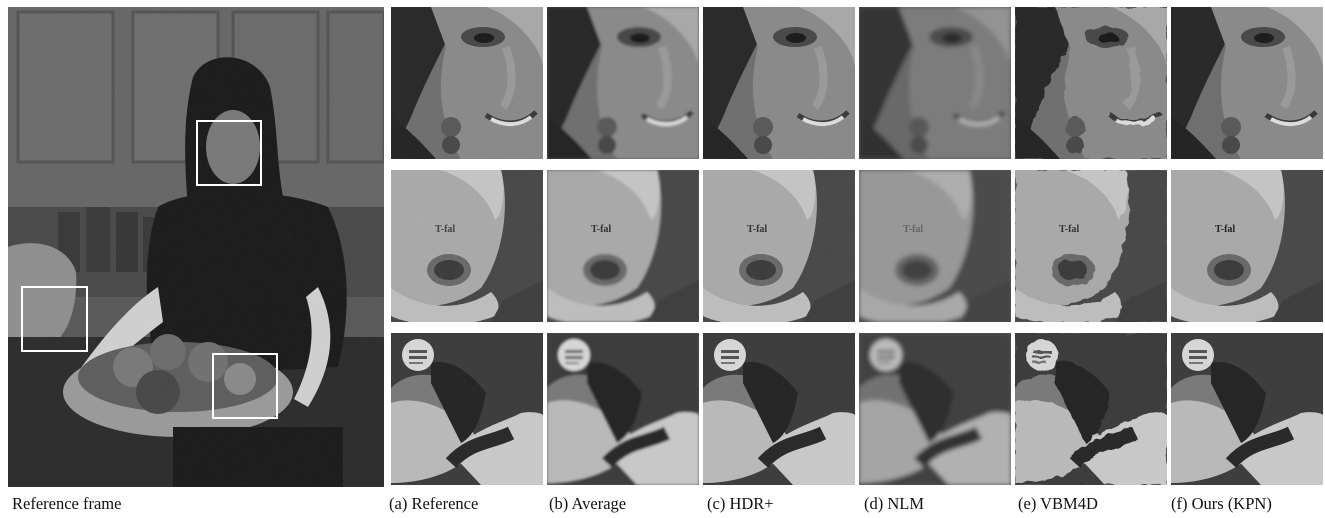 The height and width of the screenshot is (518, 1325). I want to click on caption-hdrplus: (c) HDR+, so click(740, 503).